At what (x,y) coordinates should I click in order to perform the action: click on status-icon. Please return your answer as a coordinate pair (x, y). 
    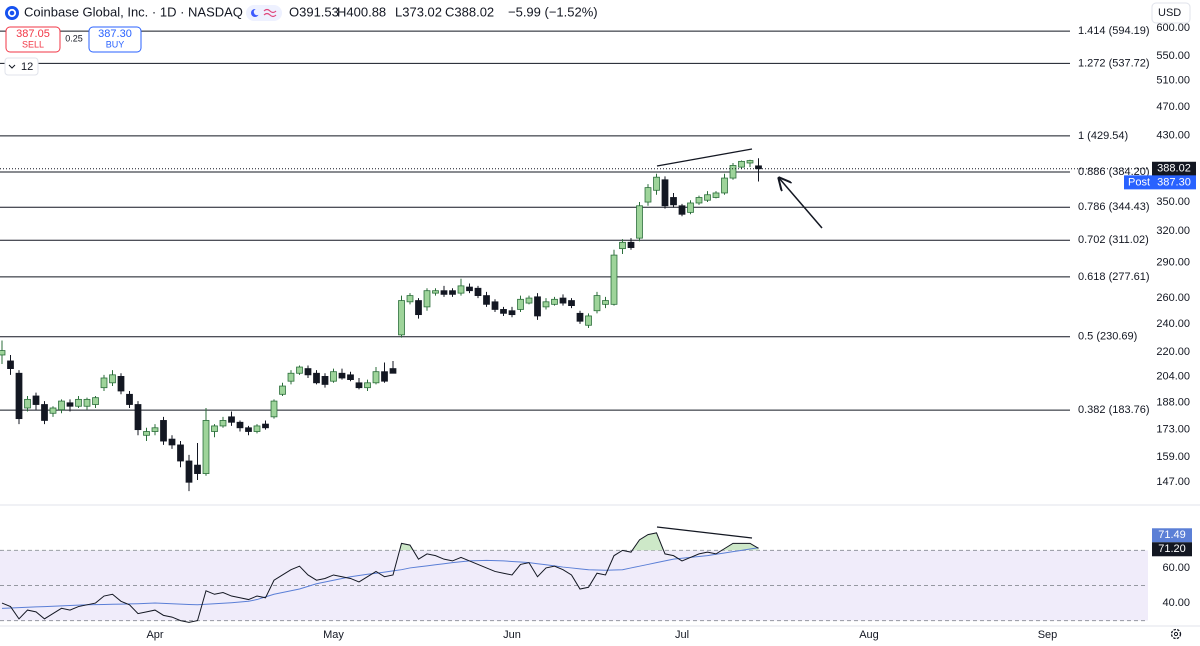
    Looking at the image, I should click on (257, 12).